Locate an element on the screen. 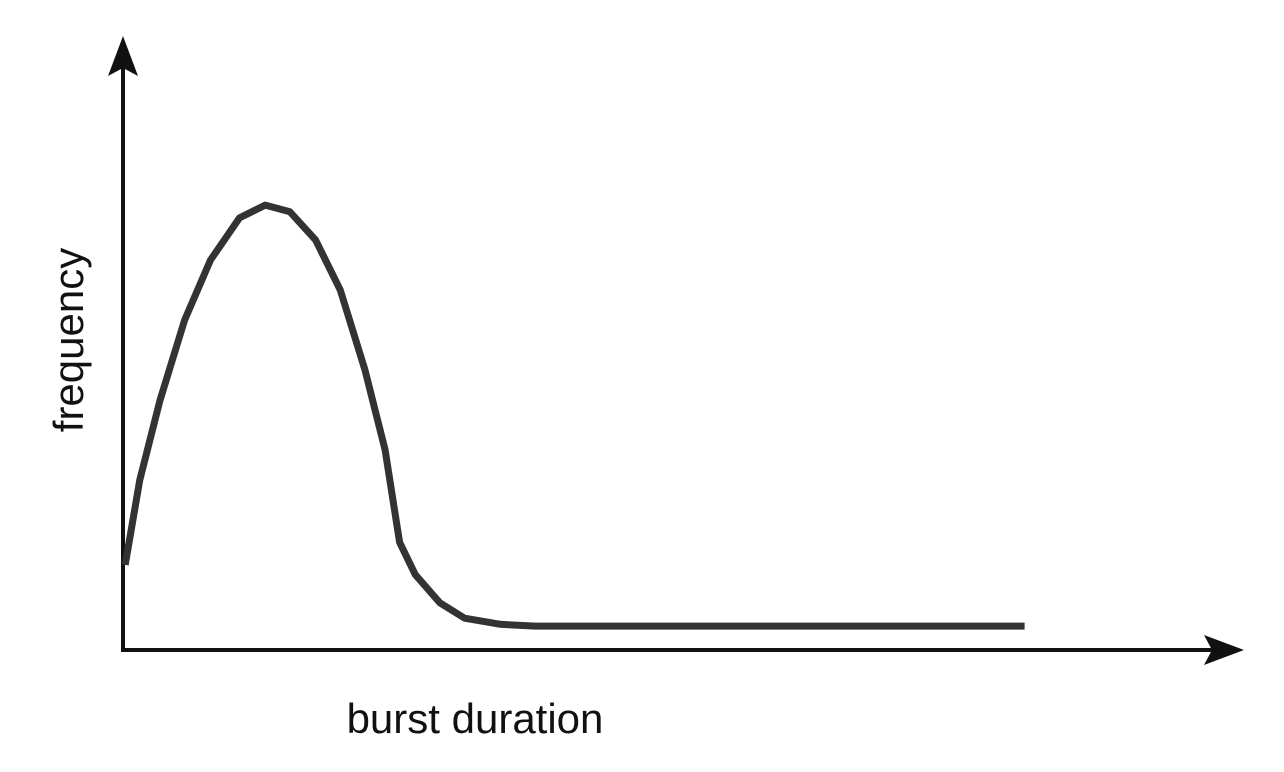 This screenshot has width=1284, height=772. y-axis-label: frequency is located at coordinates (68, 340).